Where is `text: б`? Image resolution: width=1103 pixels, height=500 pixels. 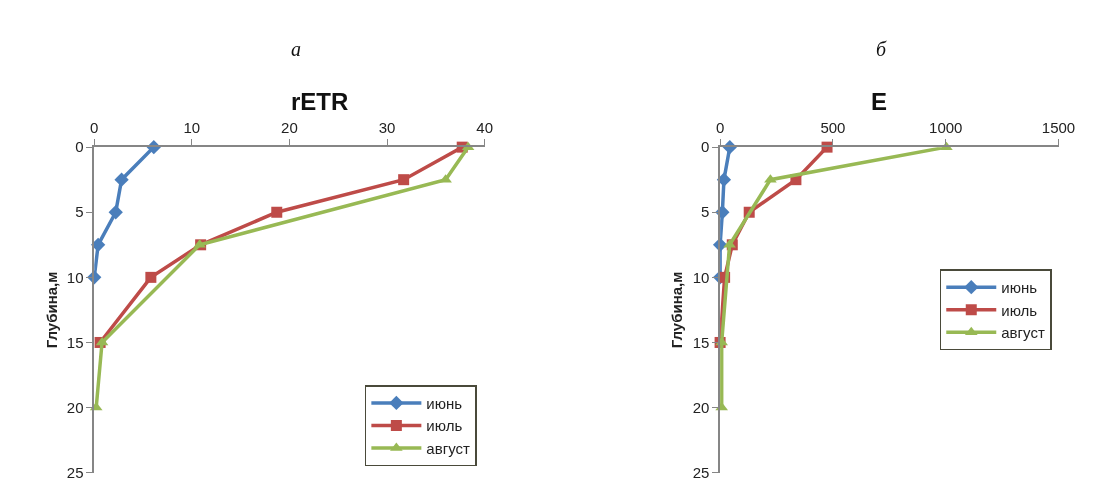 text: б is located at coordinates (881, 49).